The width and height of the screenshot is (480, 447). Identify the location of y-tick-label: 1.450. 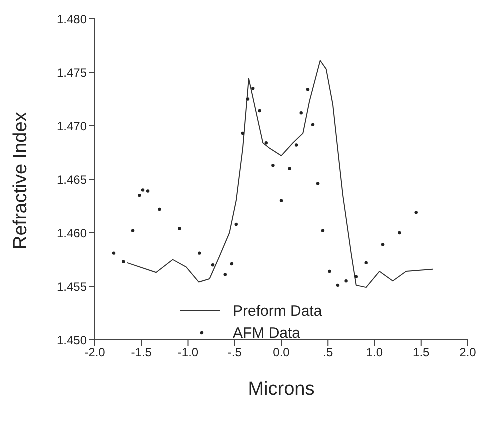
(72, 340).